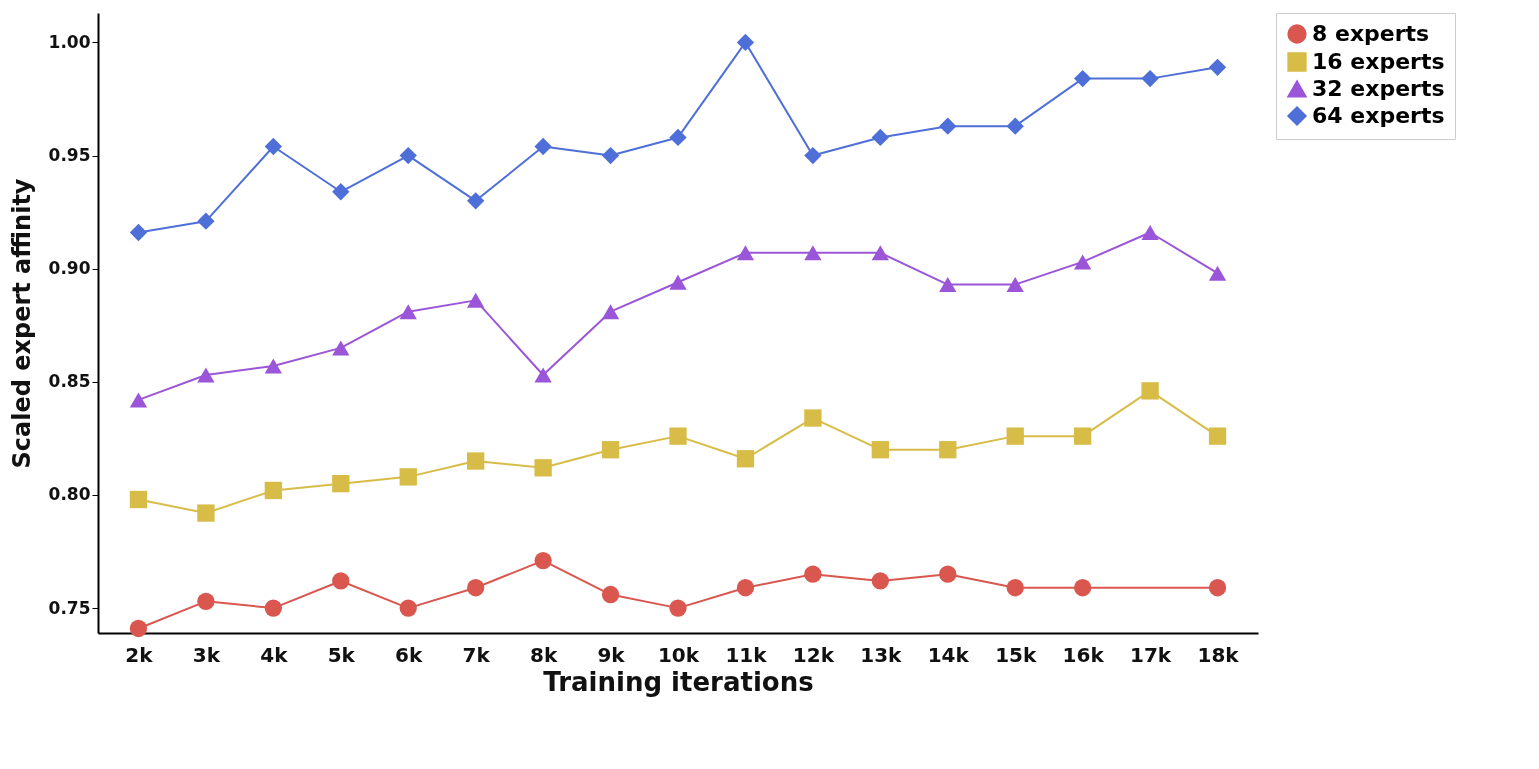  Describe the element at coordinates (813, 654) in the screenshot. I see `x-tick-label: 12k` at that location.